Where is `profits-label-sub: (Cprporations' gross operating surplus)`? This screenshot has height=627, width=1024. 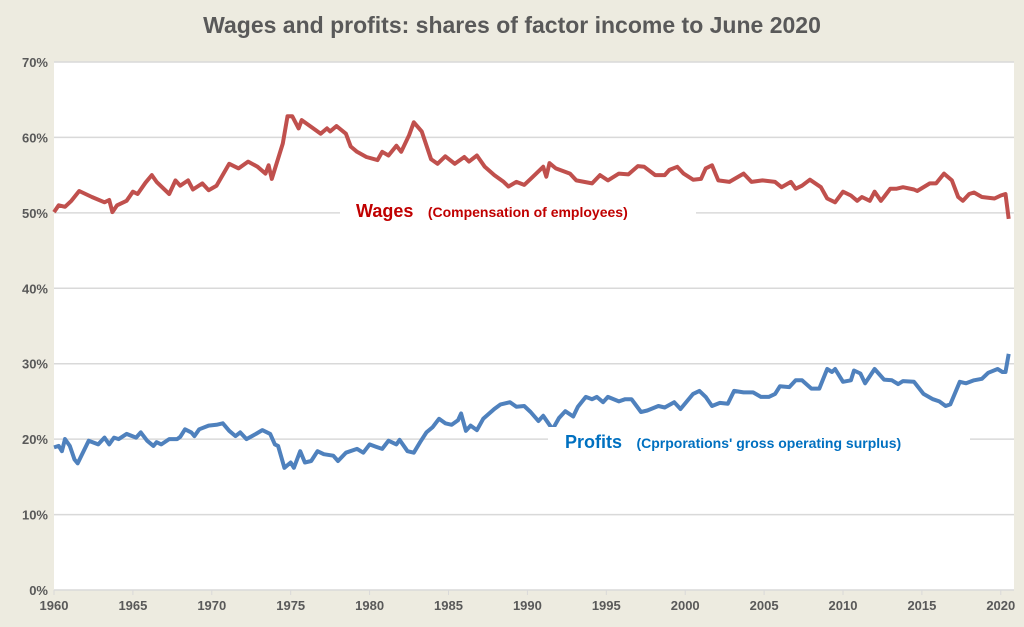 profits-label-sub: (Cprporations' gross operating surplus) is located at coordinates (768, 443).